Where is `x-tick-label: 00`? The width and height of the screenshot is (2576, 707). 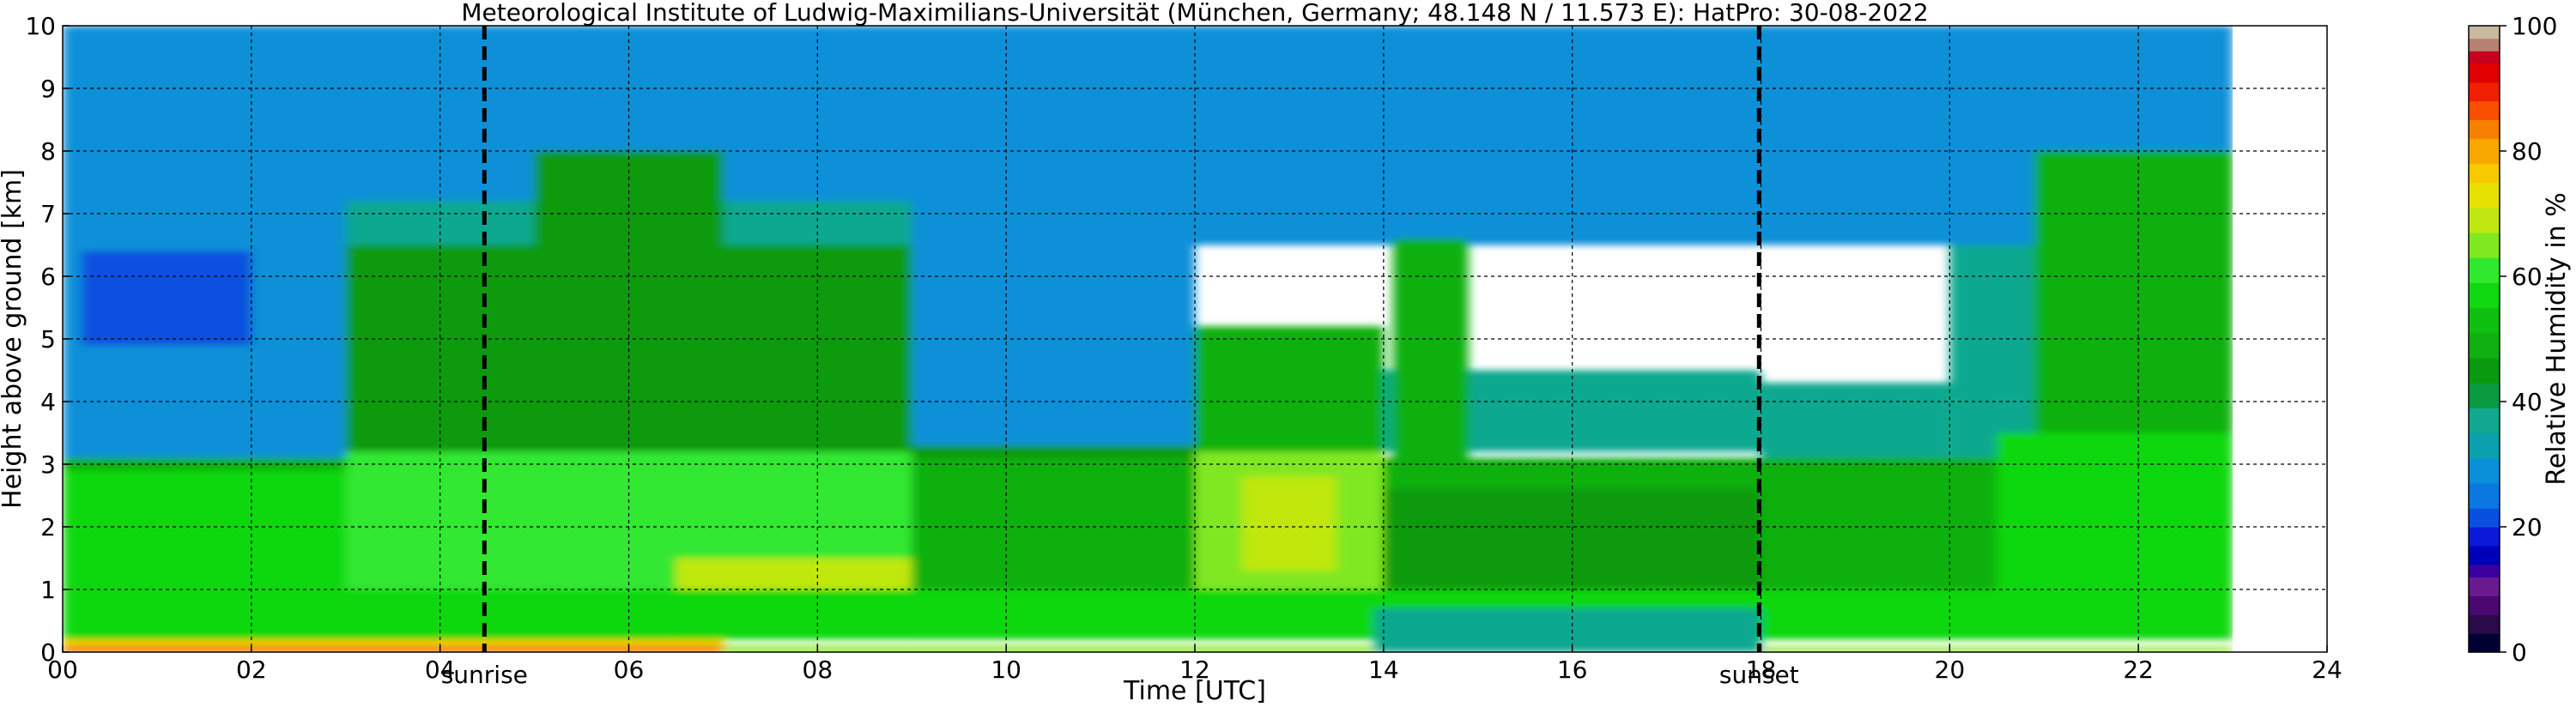 x-tick-label: 00 is located at coordinates (62, 670).